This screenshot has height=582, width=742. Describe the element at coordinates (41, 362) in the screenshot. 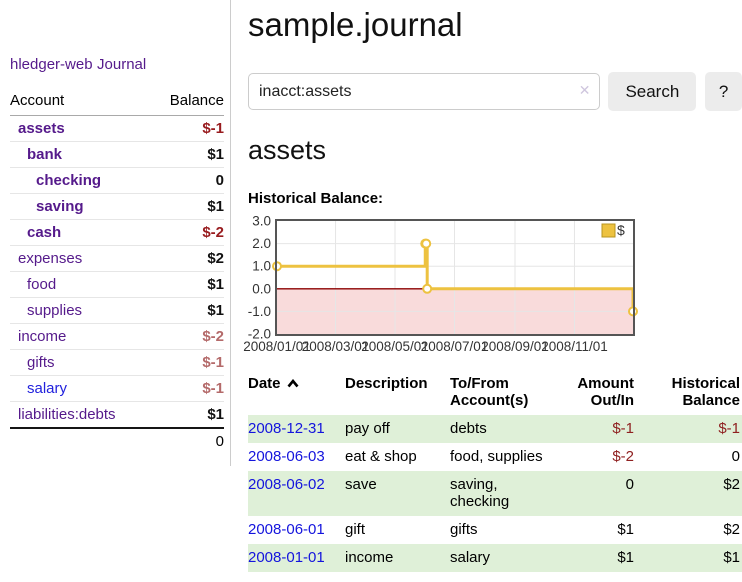

I see `account-link-gifts: gifts` at that location.